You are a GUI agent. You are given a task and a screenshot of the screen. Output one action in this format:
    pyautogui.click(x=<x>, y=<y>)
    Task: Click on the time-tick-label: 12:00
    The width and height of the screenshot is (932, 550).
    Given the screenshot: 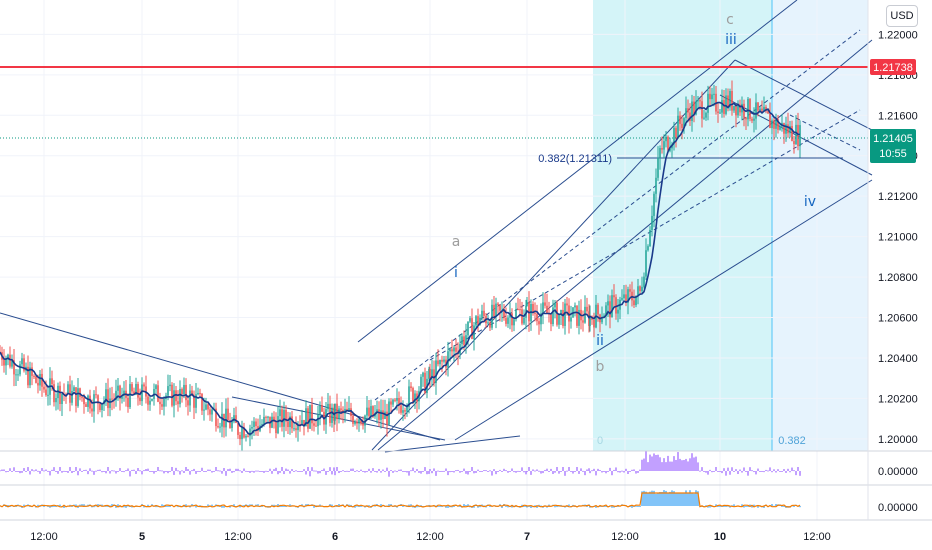 What is the action you would take?
    pyautogui.click(x=817, y=537)
    